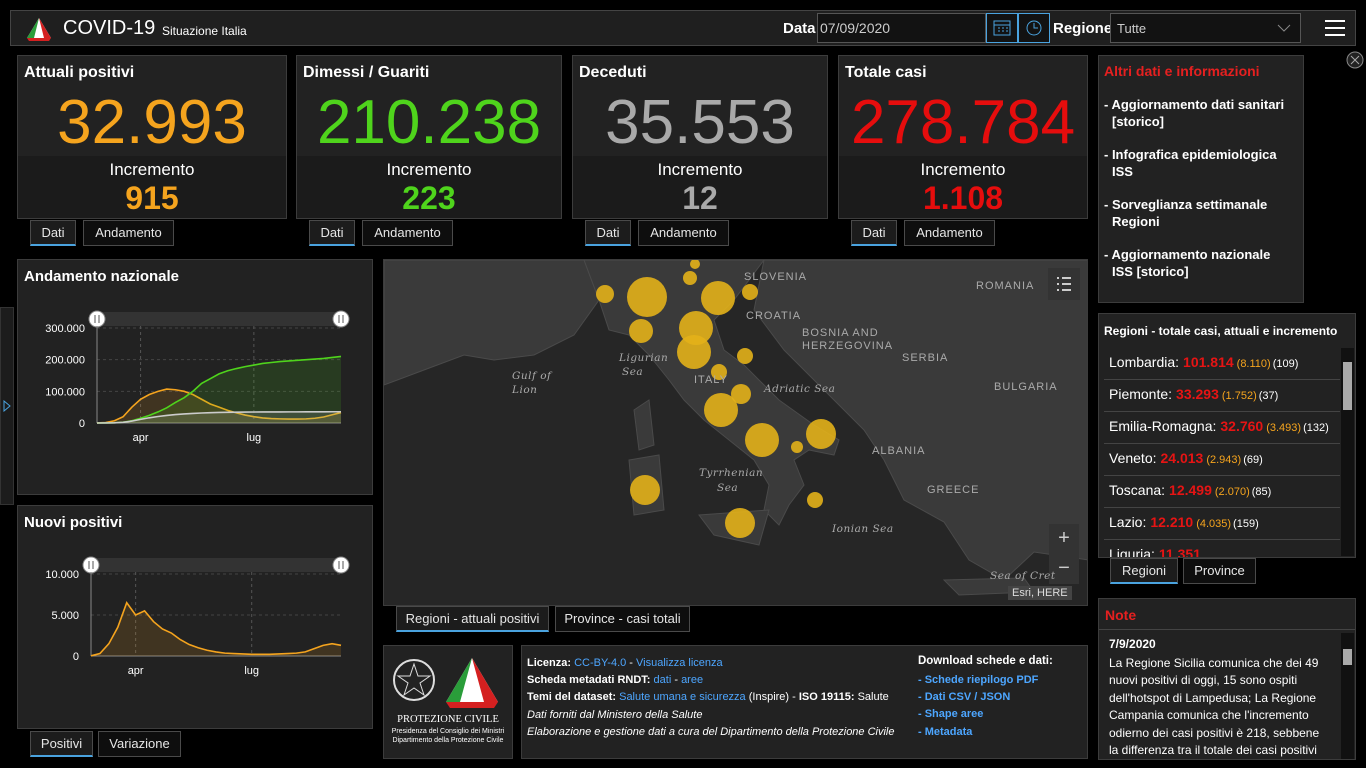 The height and width of the screenshot is (768, 1366). Describe the element at coordinates (772, 697) in the screenshot. I see `info-text: (Inspire) -` at that location.